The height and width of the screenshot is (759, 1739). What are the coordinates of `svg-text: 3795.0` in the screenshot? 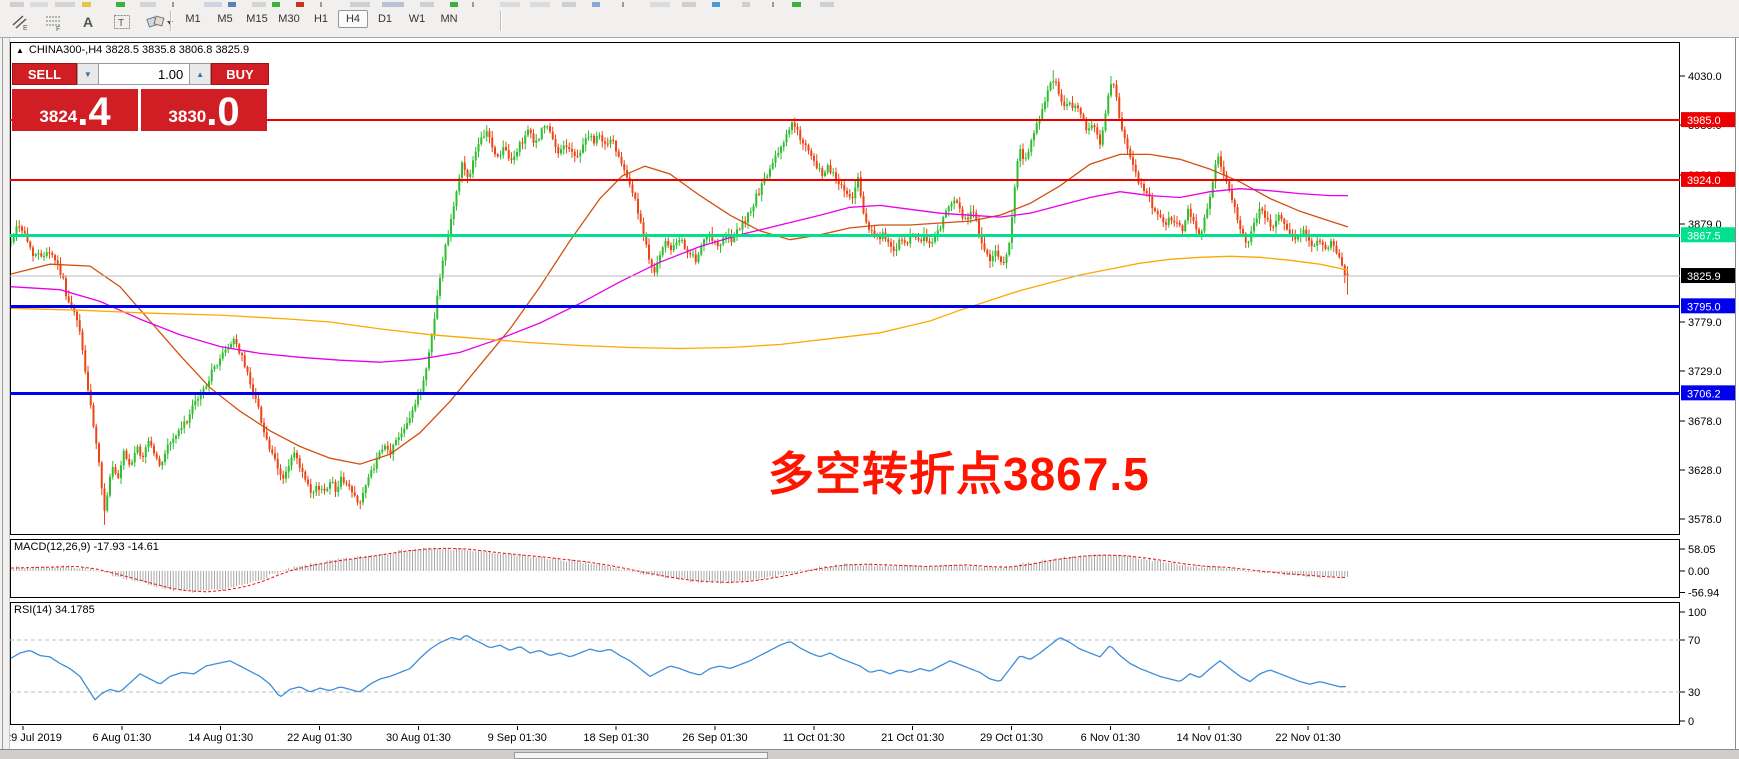 It's located at (1704, 307).